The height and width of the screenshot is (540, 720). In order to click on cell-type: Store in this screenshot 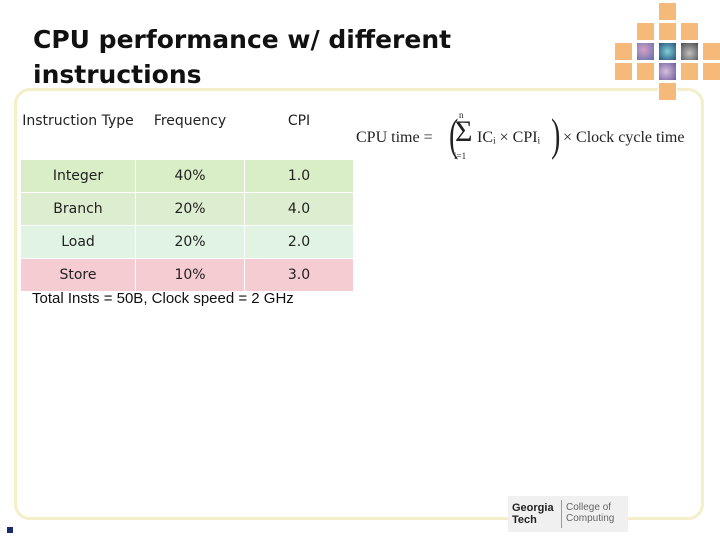, I will do `click(78, 274)`.